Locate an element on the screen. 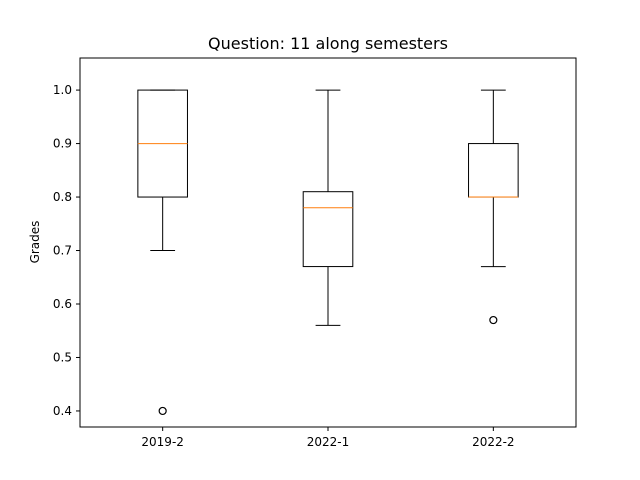  x-tick-label: 2022-1 is located at coordinates (328, 442).